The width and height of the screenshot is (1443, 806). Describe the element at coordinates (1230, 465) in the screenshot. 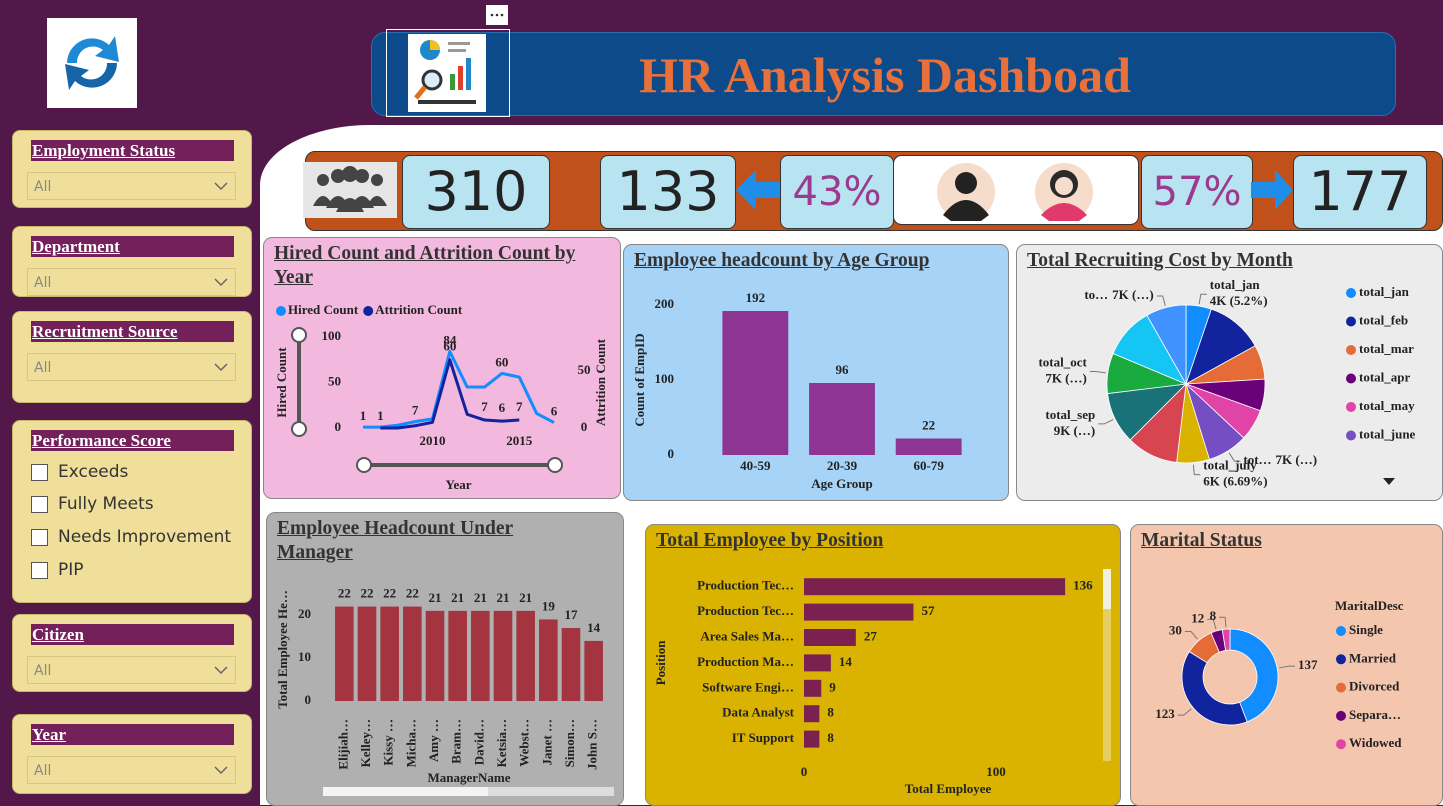

I see `slice-name: total_july` at that location.